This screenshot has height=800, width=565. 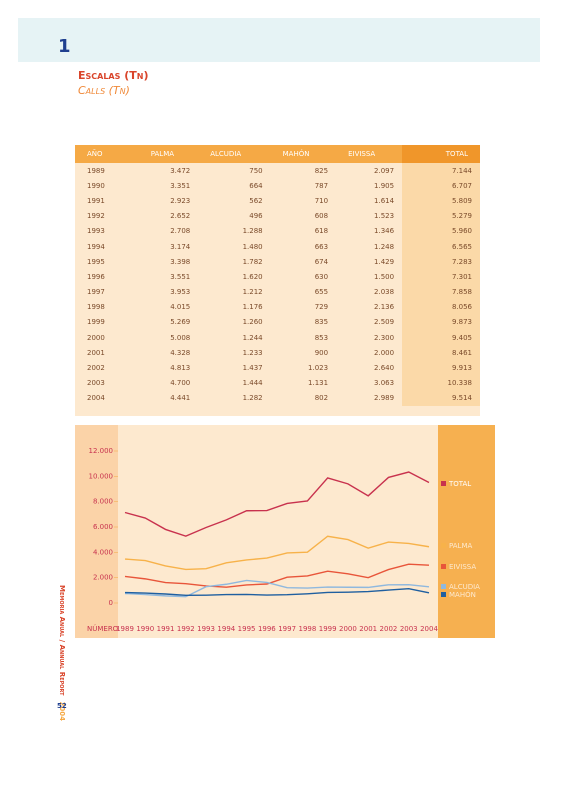 I want to click on y-tick-label: 12.000, so click(x=101, y=451).